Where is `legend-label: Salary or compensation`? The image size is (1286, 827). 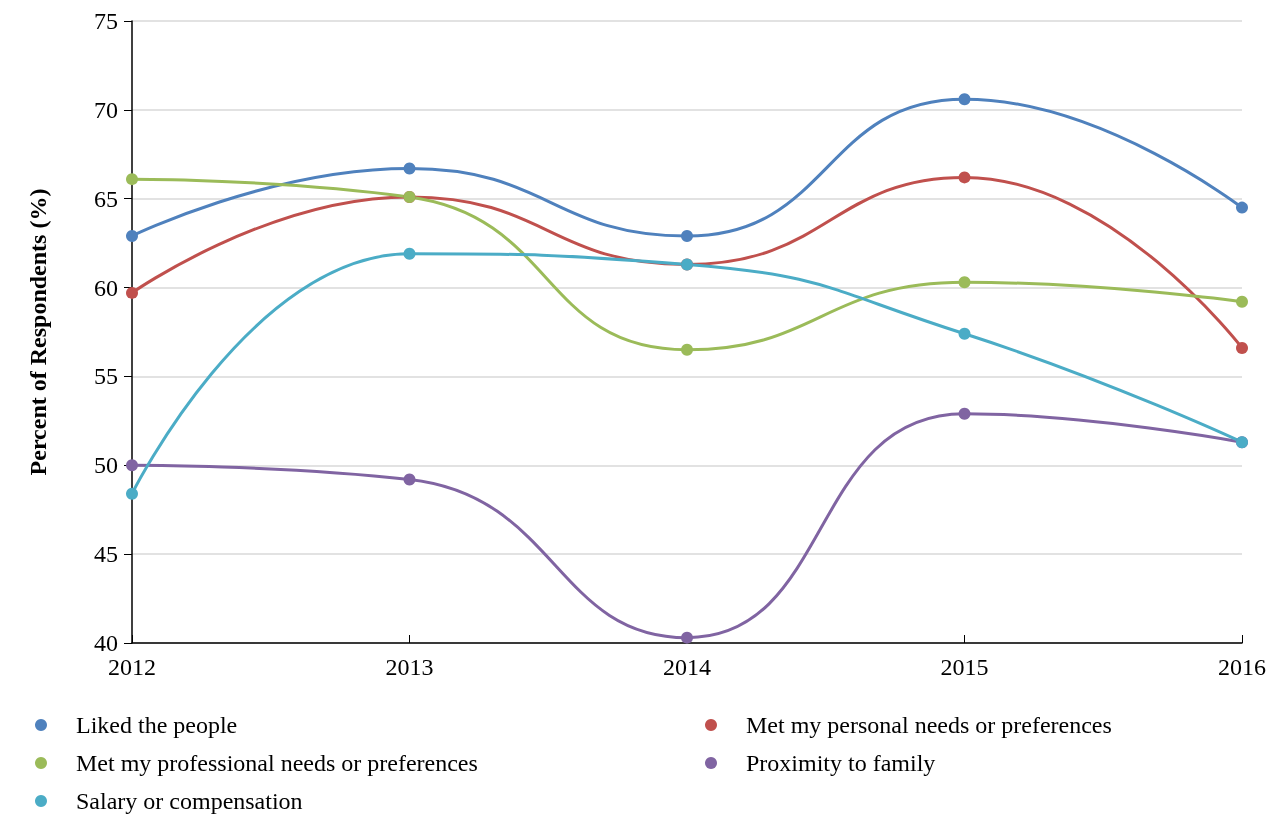
legend-label: Salary or compensation is located at coordinates (189, 801).